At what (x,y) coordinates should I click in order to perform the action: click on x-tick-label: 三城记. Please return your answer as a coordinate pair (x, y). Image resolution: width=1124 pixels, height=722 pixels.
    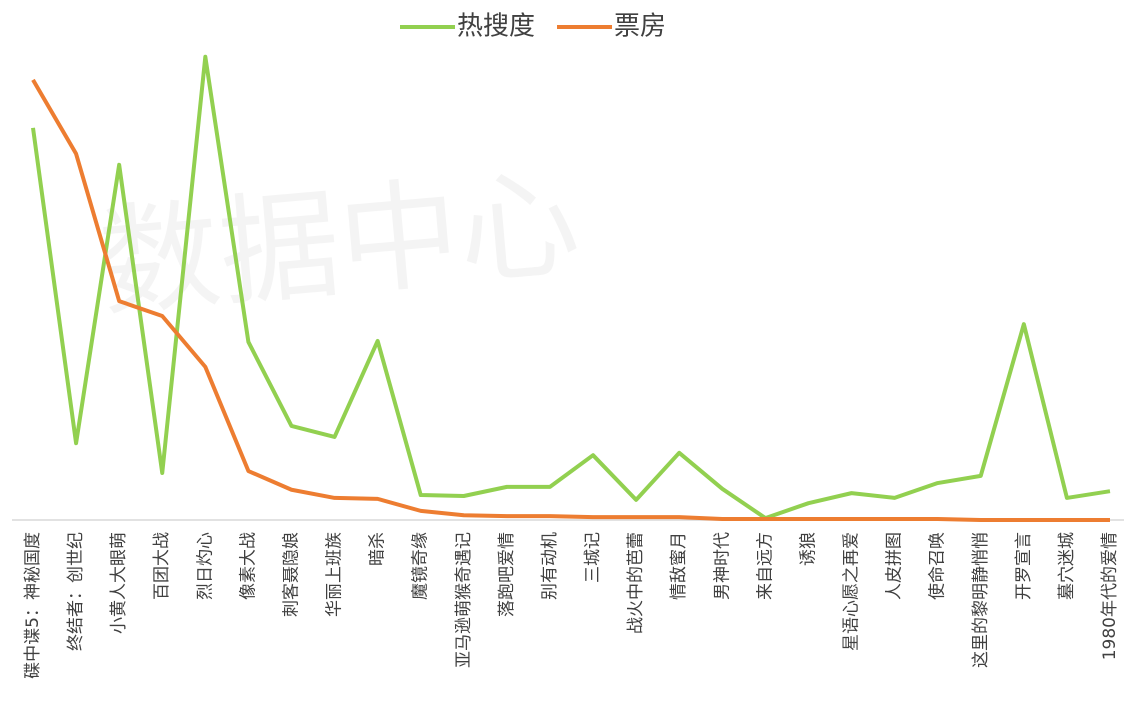
    Looking at the image, I should click on (593, 557).